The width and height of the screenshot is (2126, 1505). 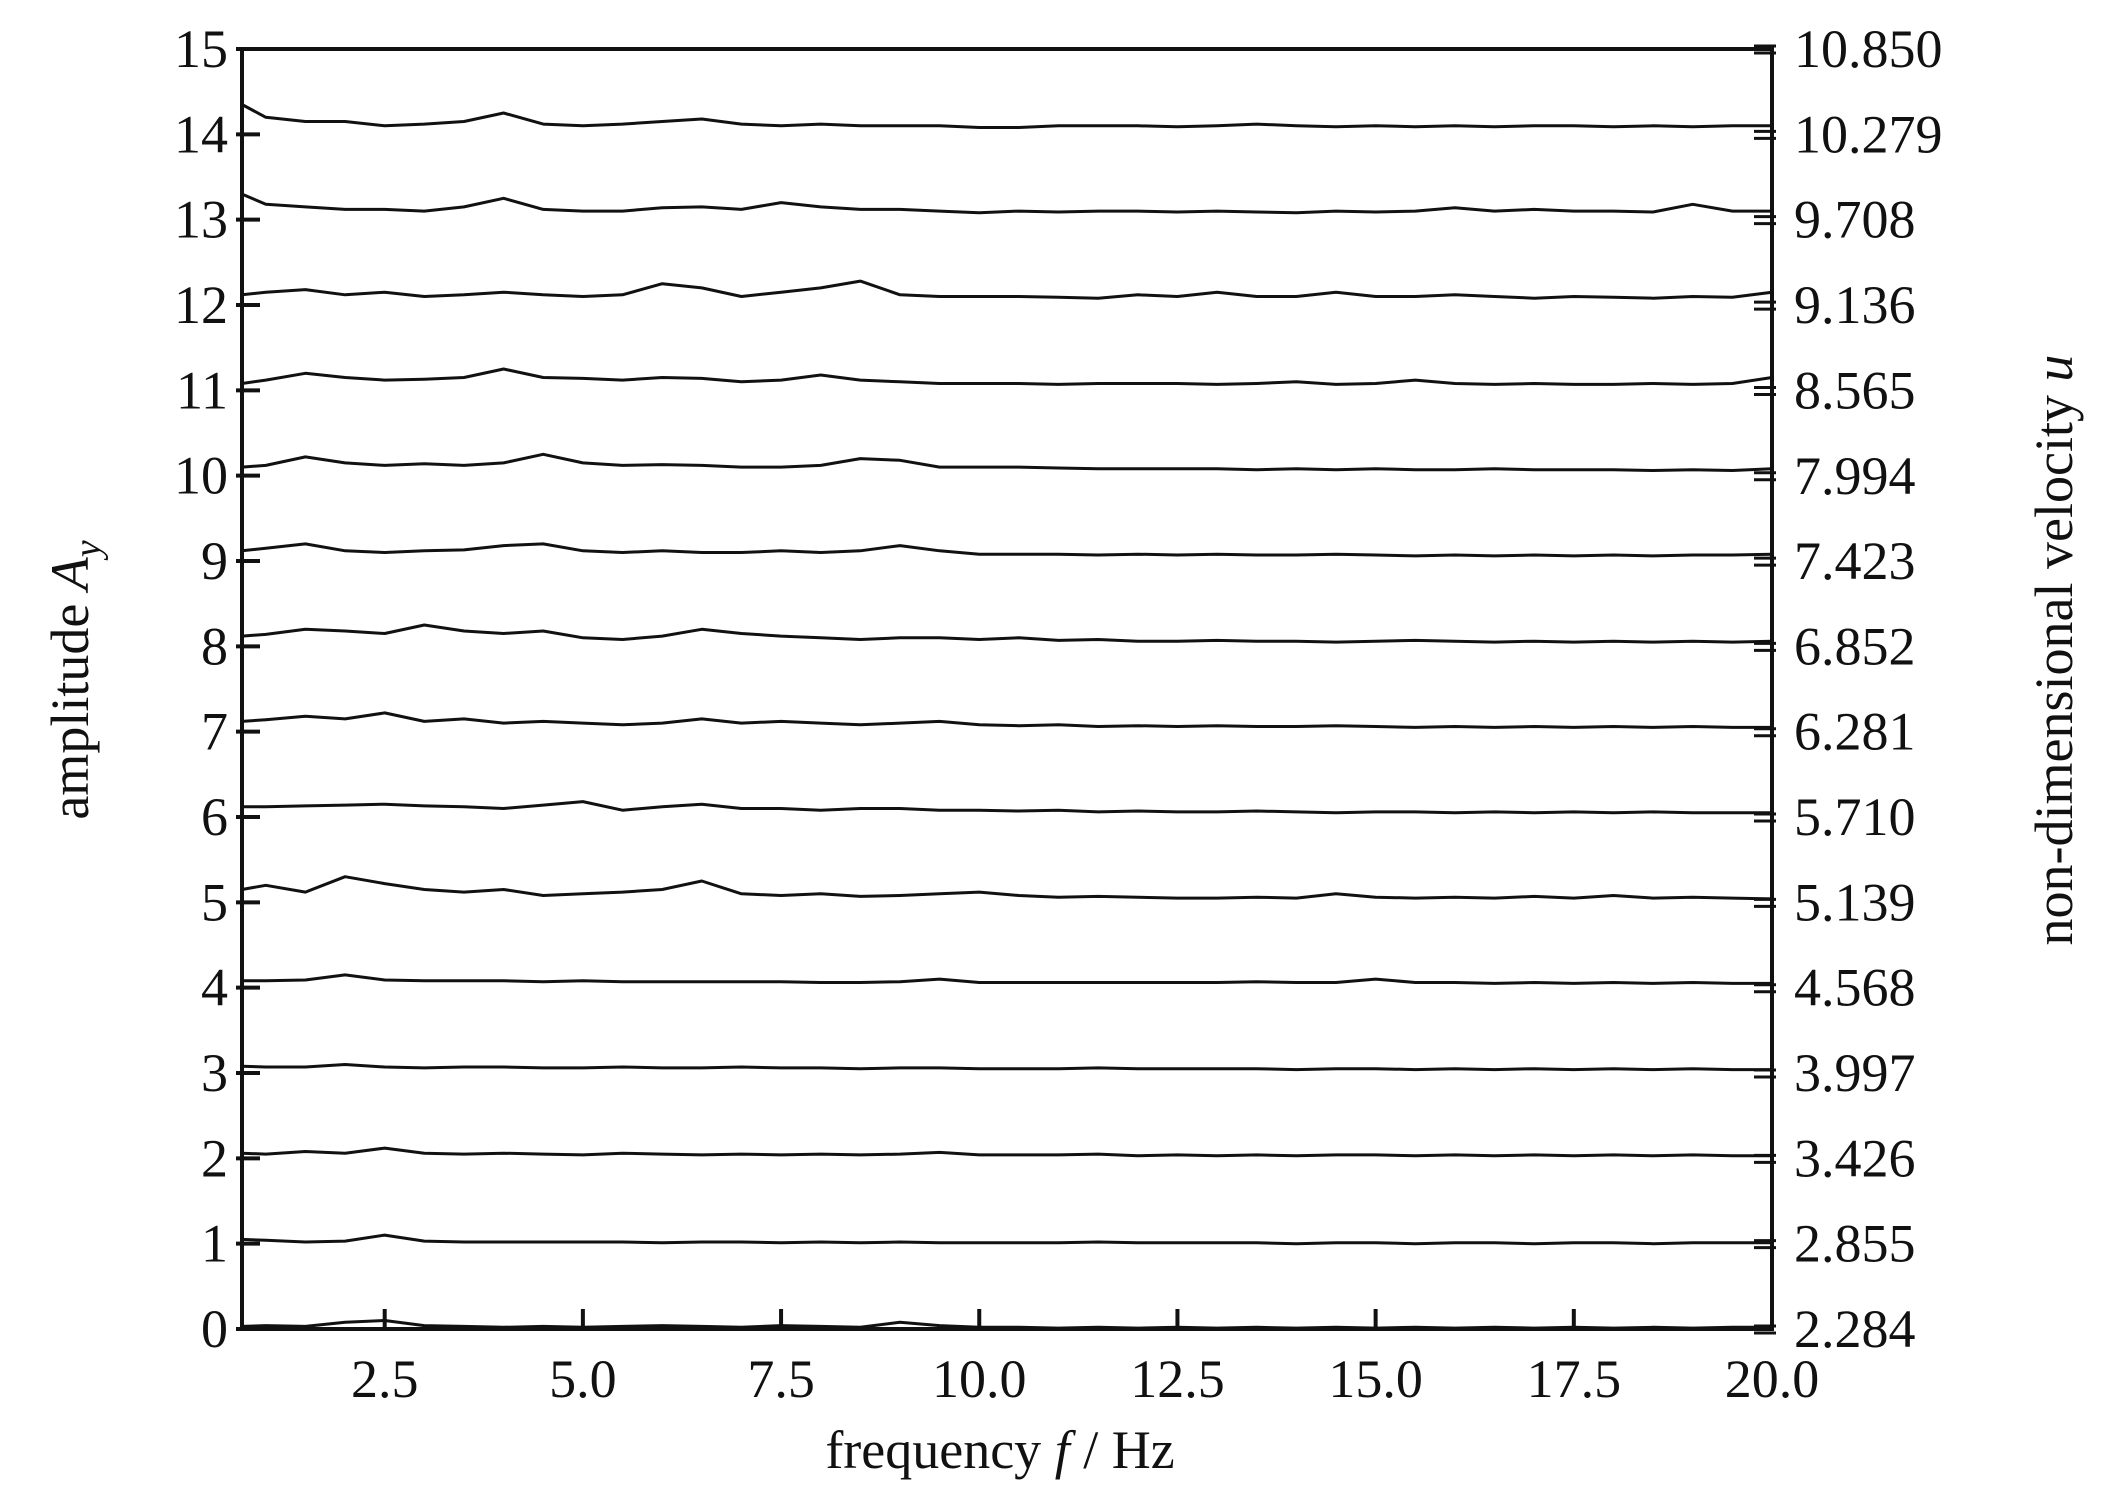 I want to click on y-label-subscript: y, so click(x=88, y=550).